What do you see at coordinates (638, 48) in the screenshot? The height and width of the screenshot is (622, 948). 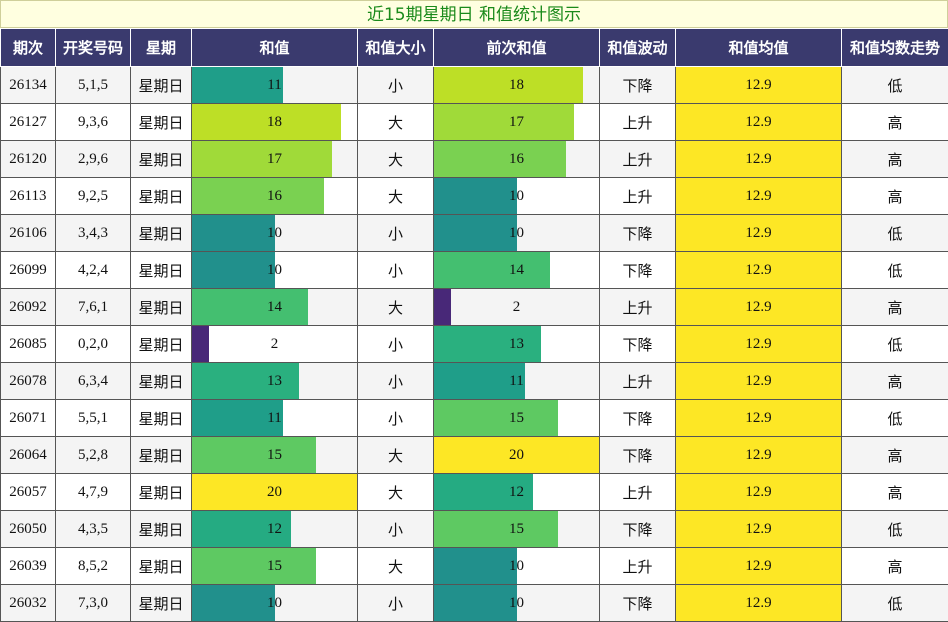 I see `header-trend: 和值波动` at bounding box center [638, 48].